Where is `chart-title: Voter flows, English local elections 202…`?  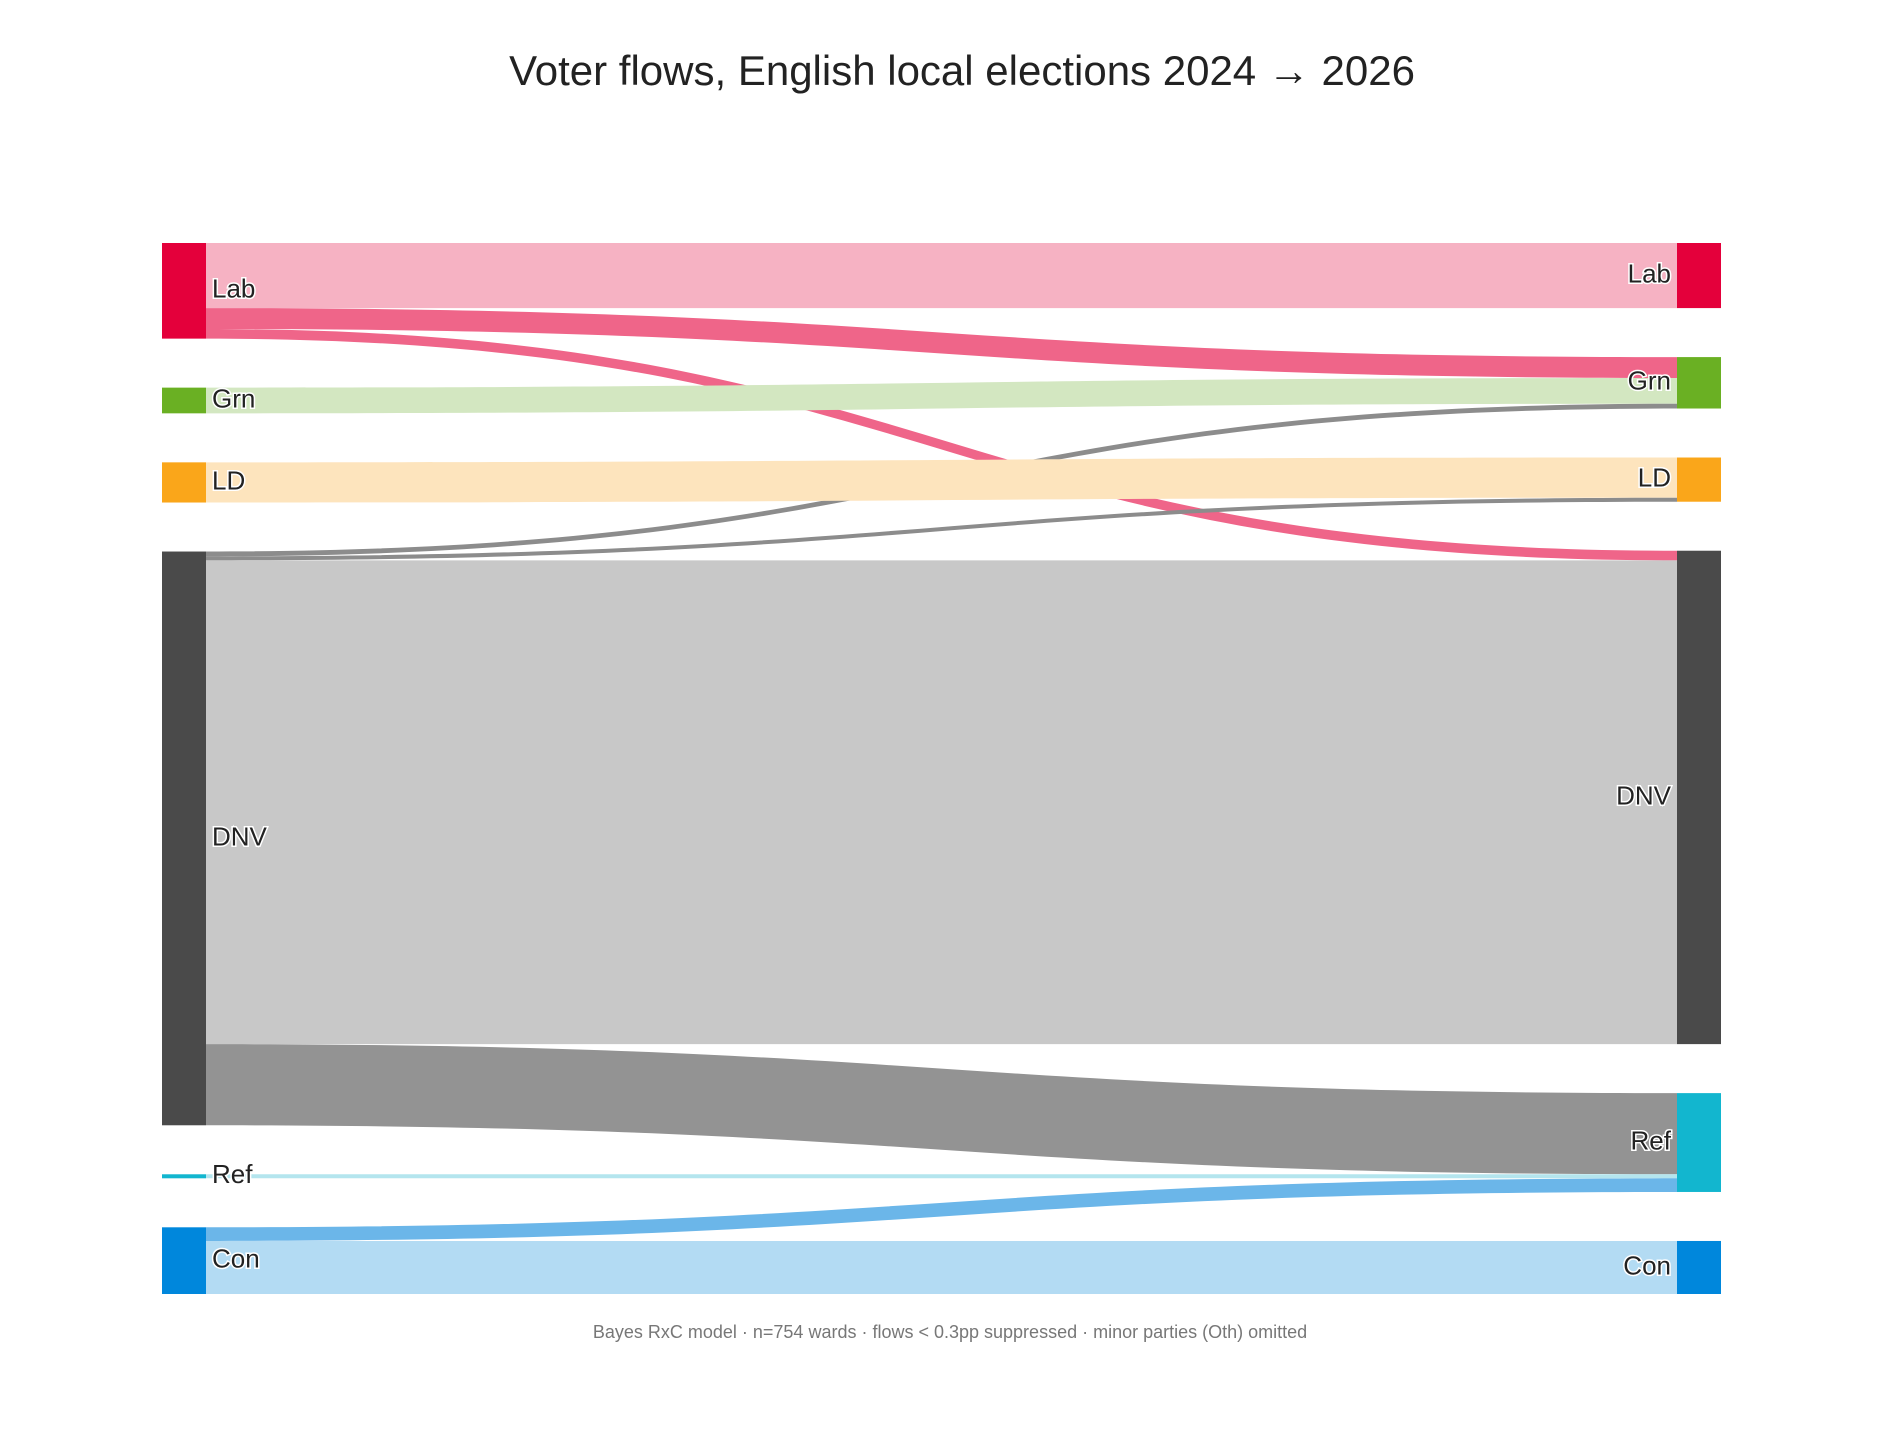 chart-title: Voter flows, English local elections 202… is located at coordinates (962, 70).